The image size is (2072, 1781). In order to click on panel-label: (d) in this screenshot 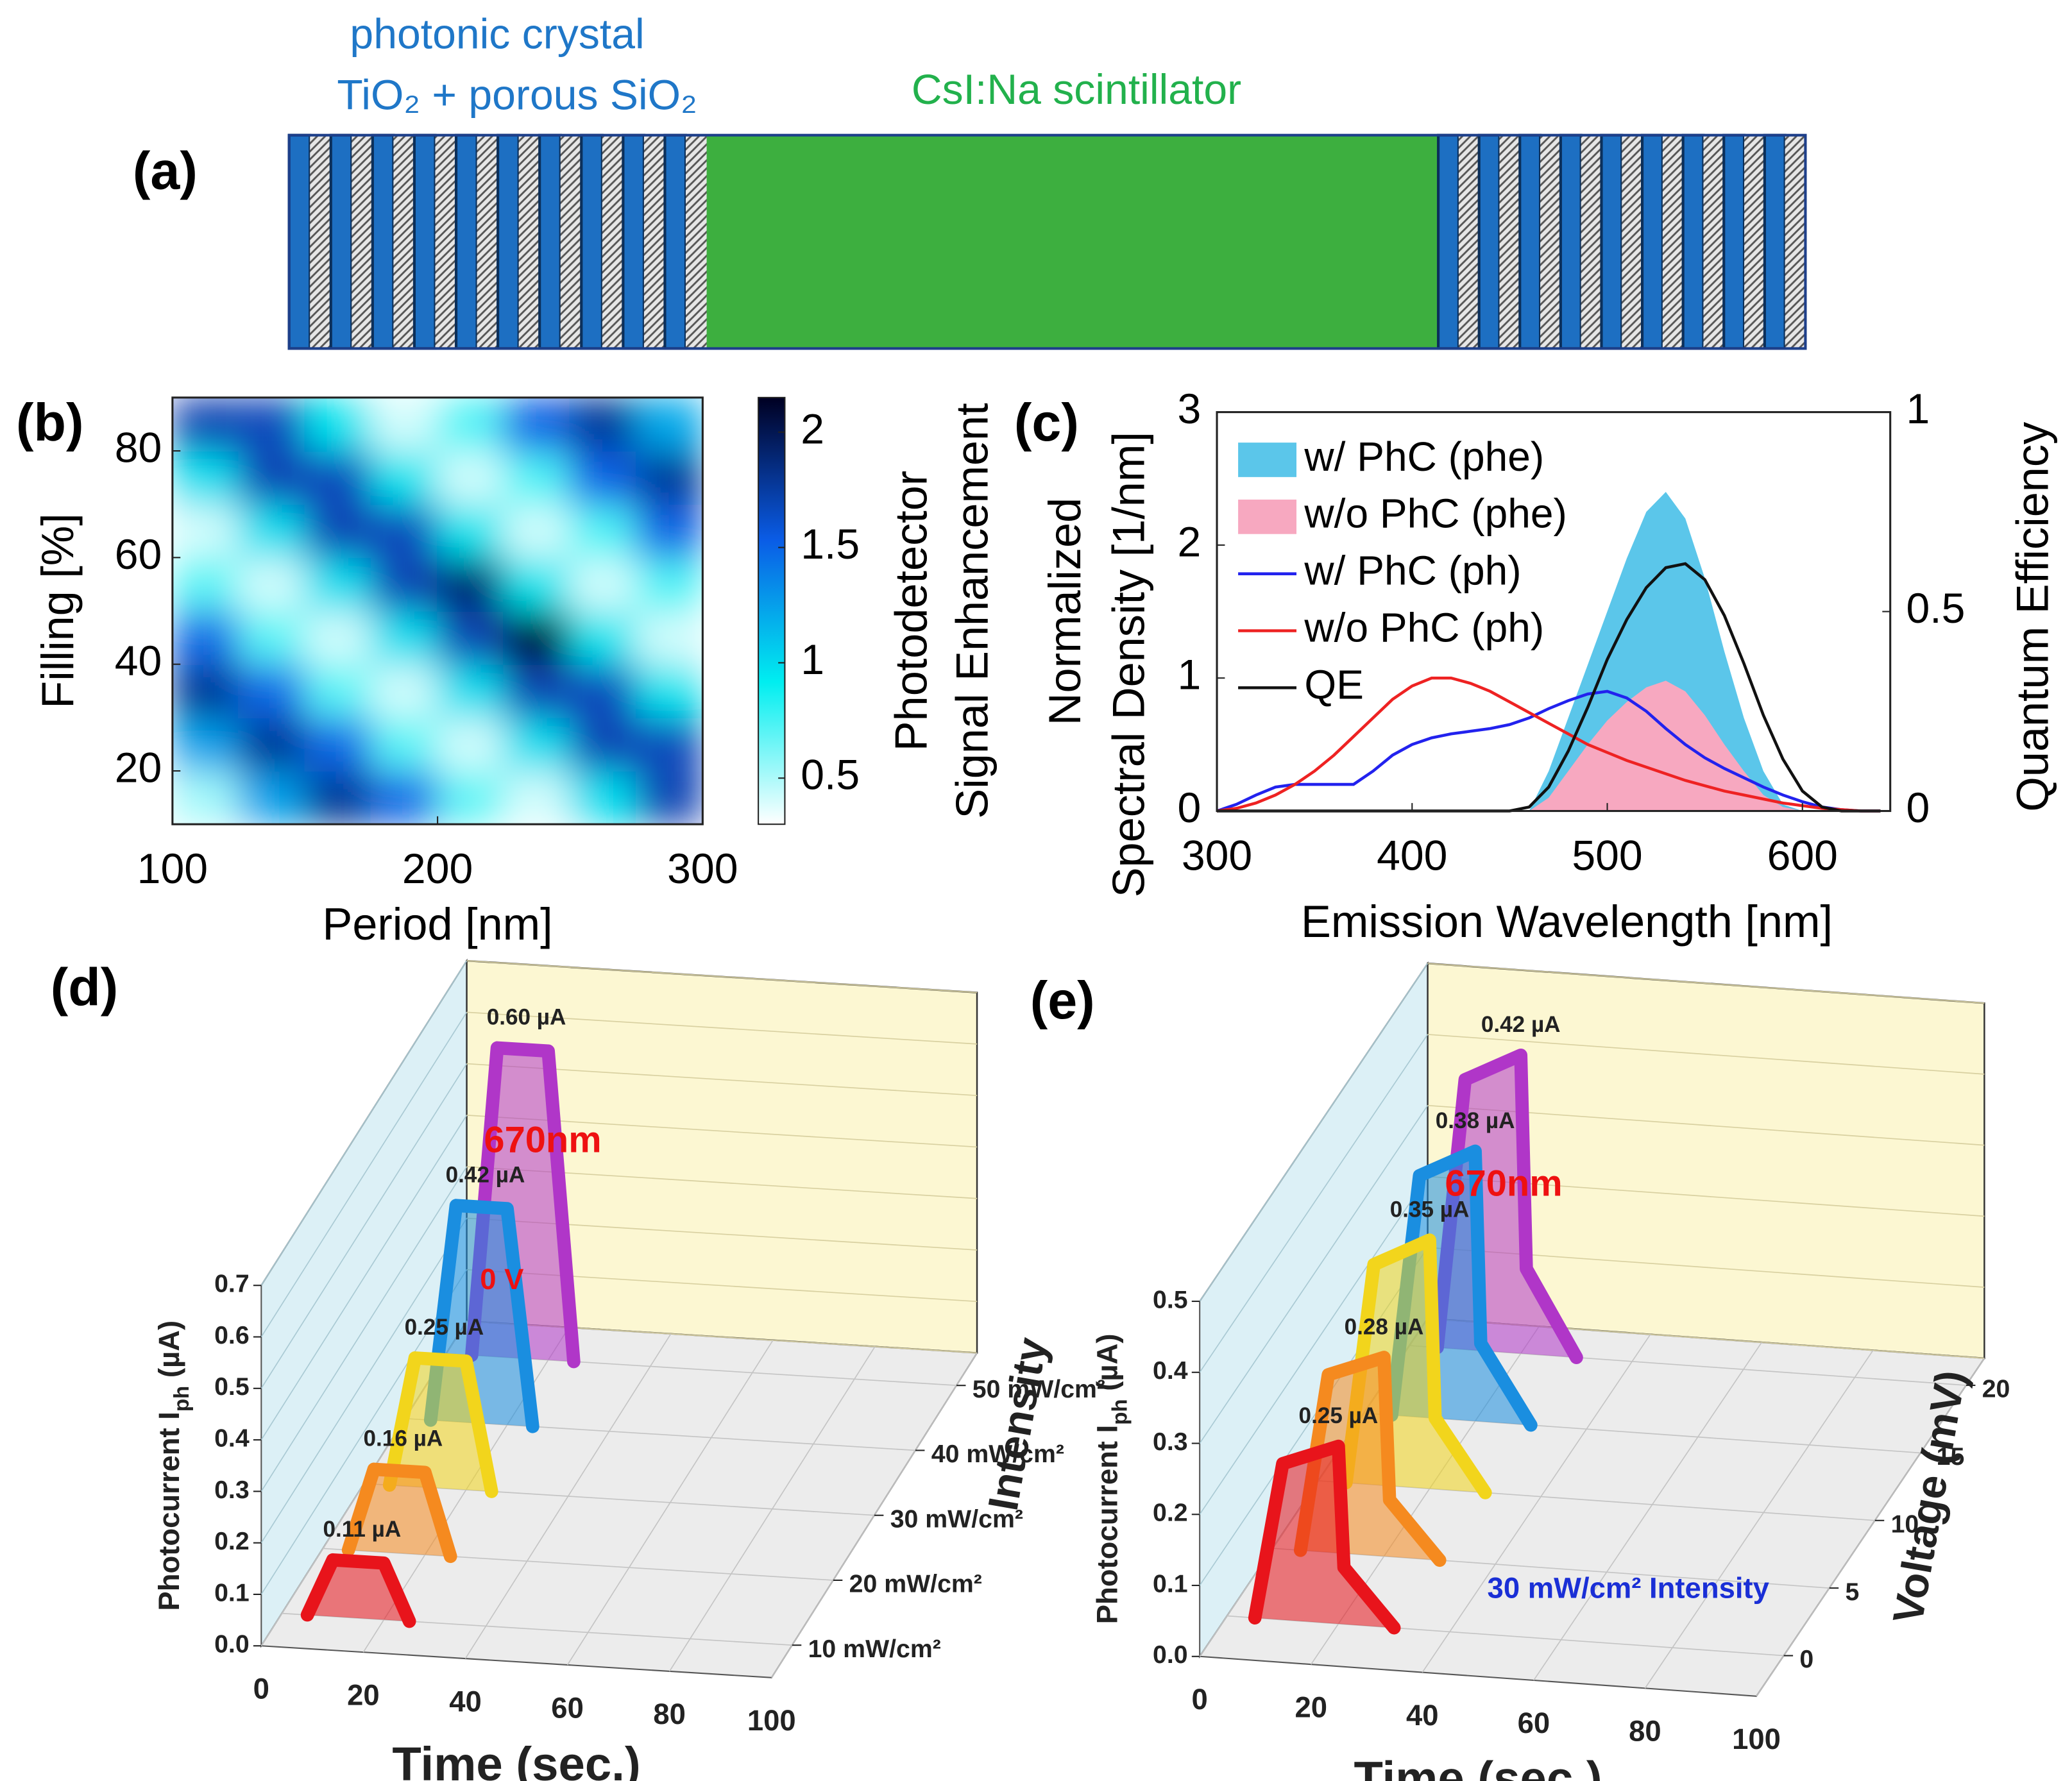, I will do `click(85, 987)`.